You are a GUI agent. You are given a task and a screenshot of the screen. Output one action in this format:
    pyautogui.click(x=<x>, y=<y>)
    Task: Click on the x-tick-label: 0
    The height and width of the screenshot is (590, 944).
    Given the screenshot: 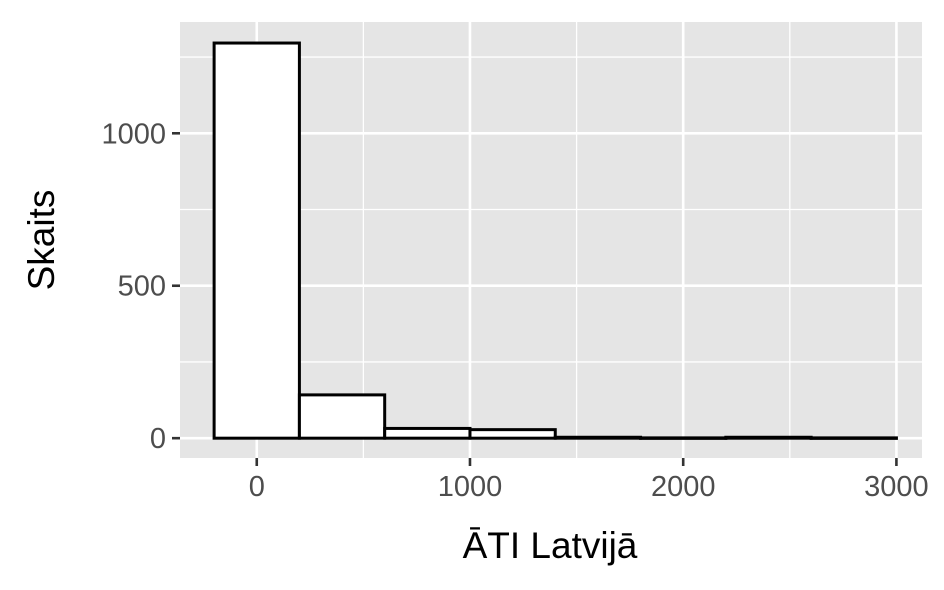 What is the action you would take?
    pyautogui.click(x=257, y=487)
    